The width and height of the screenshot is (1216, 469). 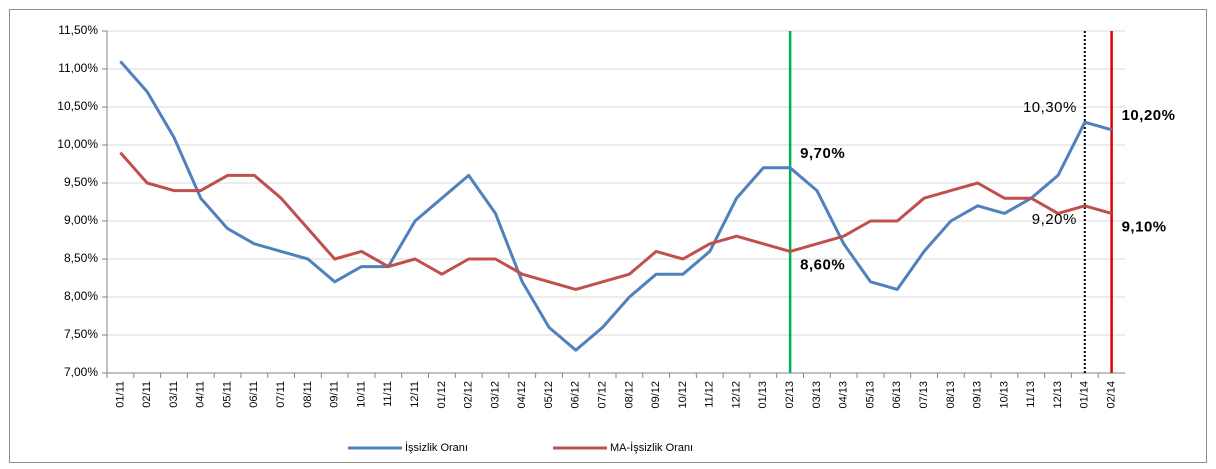 What do you see at coordinates (763, 395) in the screenshot?
I see `x-tick-label: 01/13` at bounding box center [763, 395].